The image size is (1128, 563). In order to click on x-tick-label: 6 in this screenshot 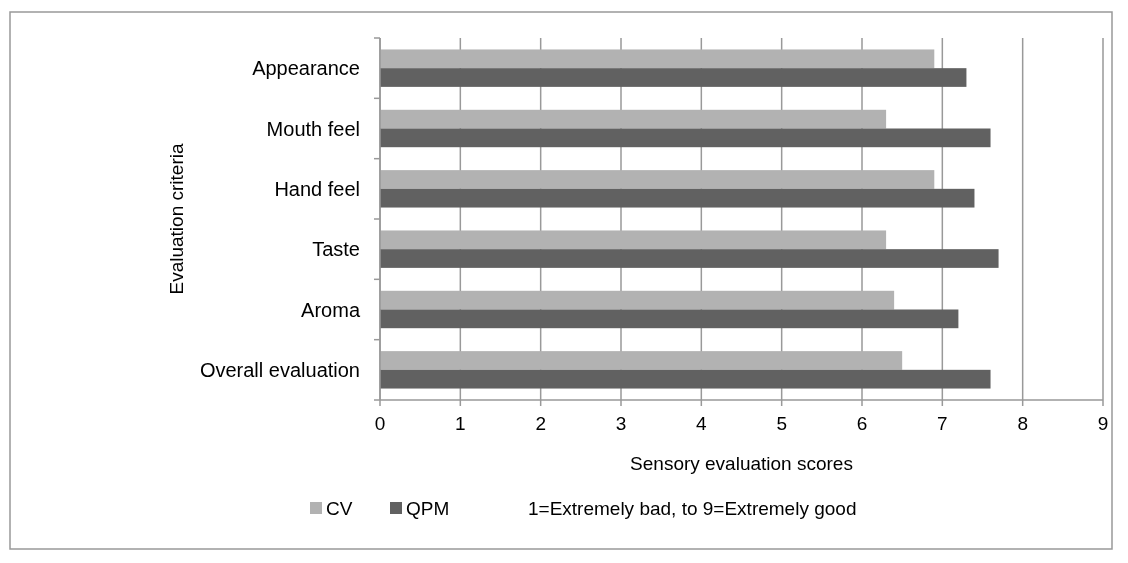, I will do `click(862, 423)`.